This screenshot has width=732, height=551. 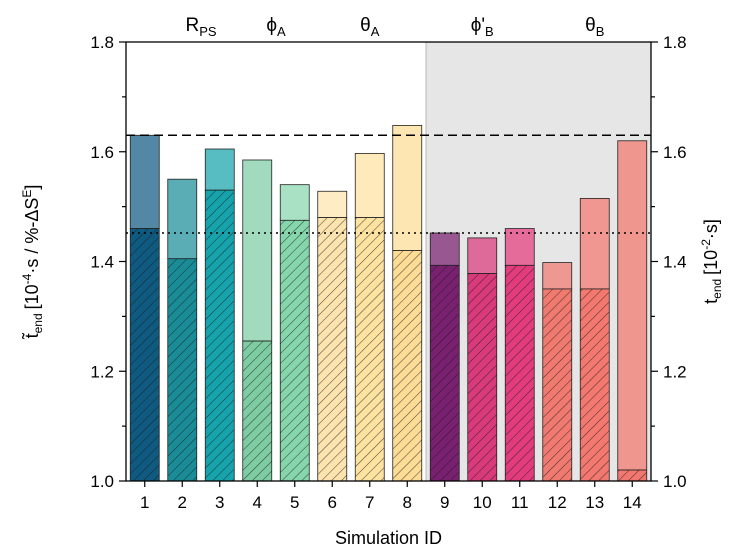 I want to click on y-tick-label-left: 1.4, so click(x=102, y=262).